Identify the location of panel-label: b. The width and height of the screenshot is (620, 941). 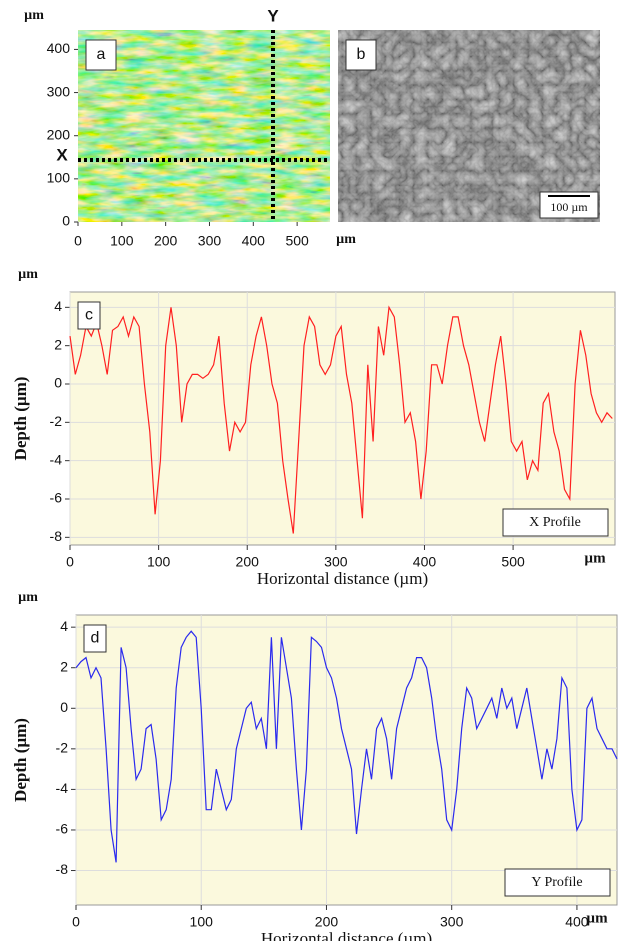
(361, 54).